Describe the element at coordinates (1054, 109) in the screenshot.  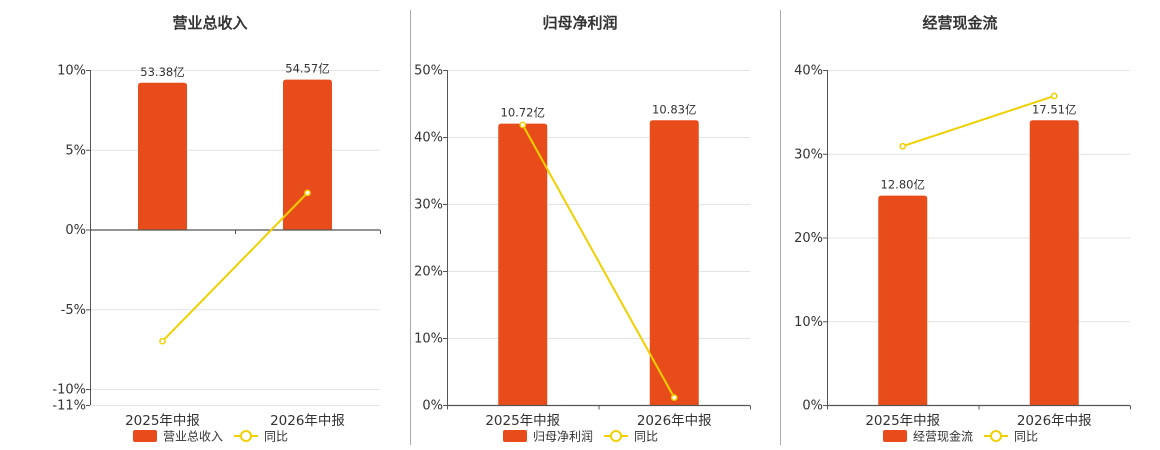
I see `bar-value-label: 17.51亿` at that location.